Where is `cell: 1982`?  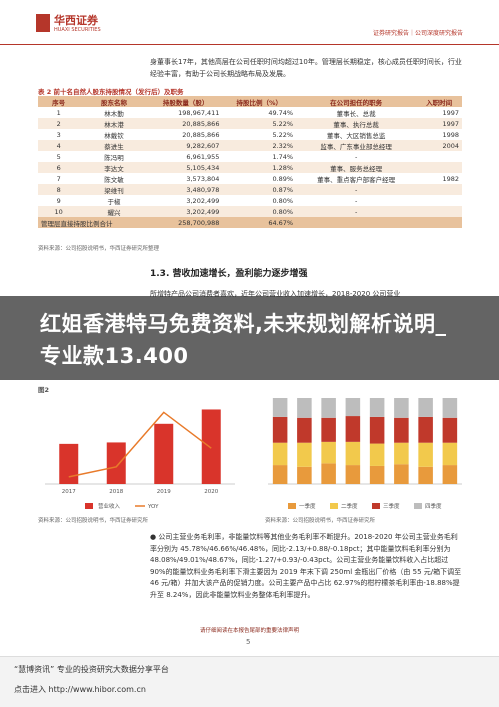
cell: 1982 is located at coordinates (450, 178).